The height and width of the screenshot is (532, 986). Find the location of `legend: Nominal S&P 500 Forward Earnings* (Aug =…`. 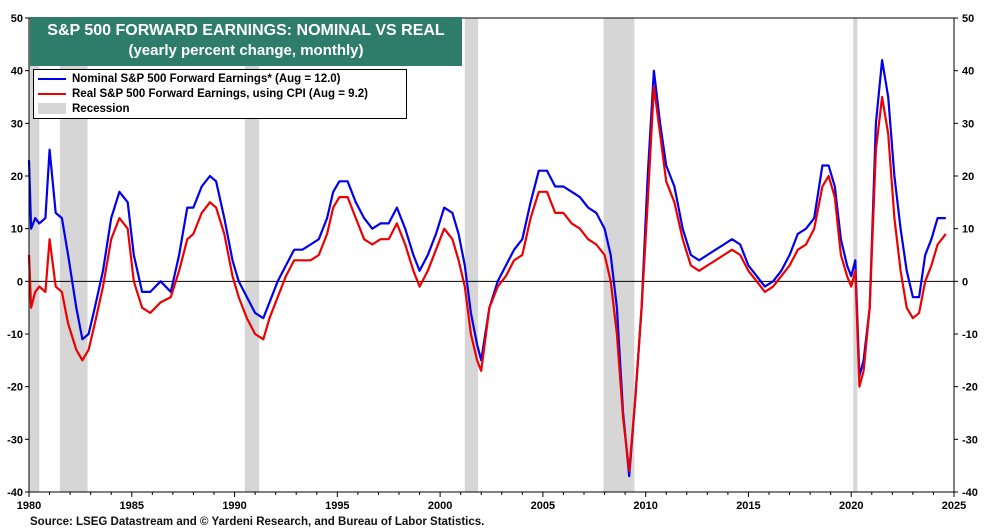

legend: Nominal S&P 500 Forward Earnings* (Aug =… is located at coordinates (220, 94).